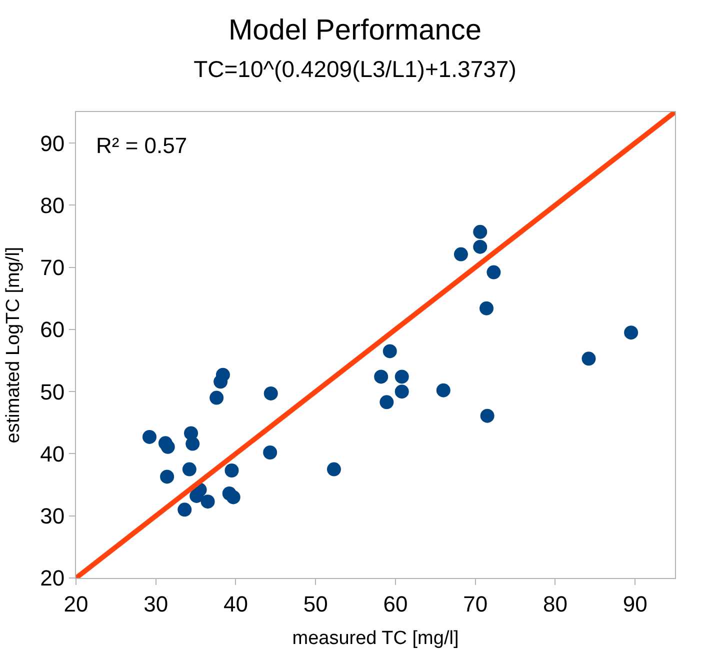  I want to click on y-tick-label: 40, so click(52, 453).